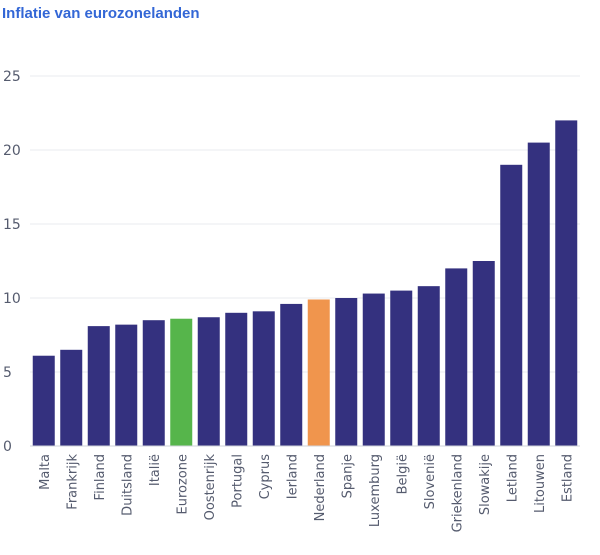 The image size is (600, 555). What do you see at coordinates (208, 381) in the screenshot?
I see `bar-oostenrijk` at bounding box center [208, 381].